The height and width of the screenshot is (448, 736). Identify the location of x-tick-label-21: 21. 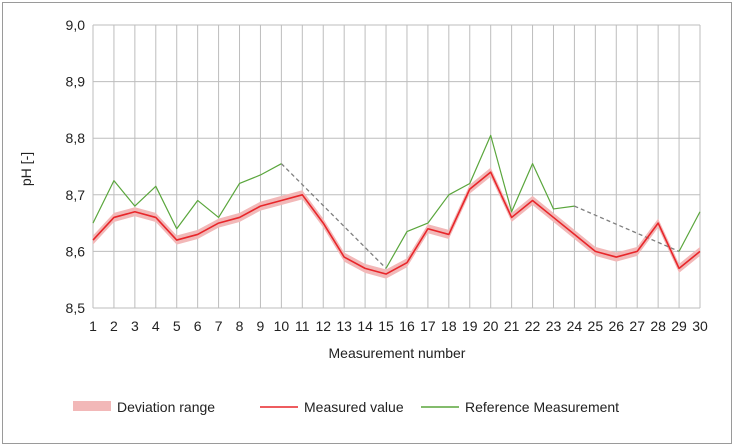
(512, 326).